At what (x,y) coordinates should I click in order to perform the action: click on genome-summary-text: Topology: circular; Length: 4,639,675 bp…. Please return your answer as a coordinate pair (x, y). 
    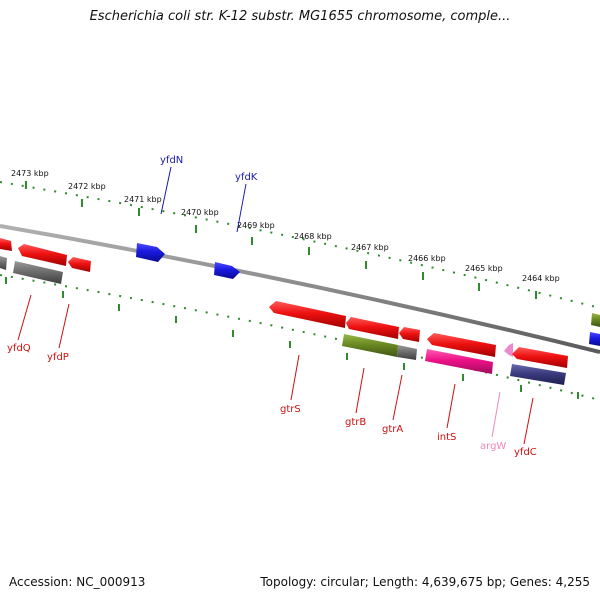
    Looking at the image, I should click on (425, 582).